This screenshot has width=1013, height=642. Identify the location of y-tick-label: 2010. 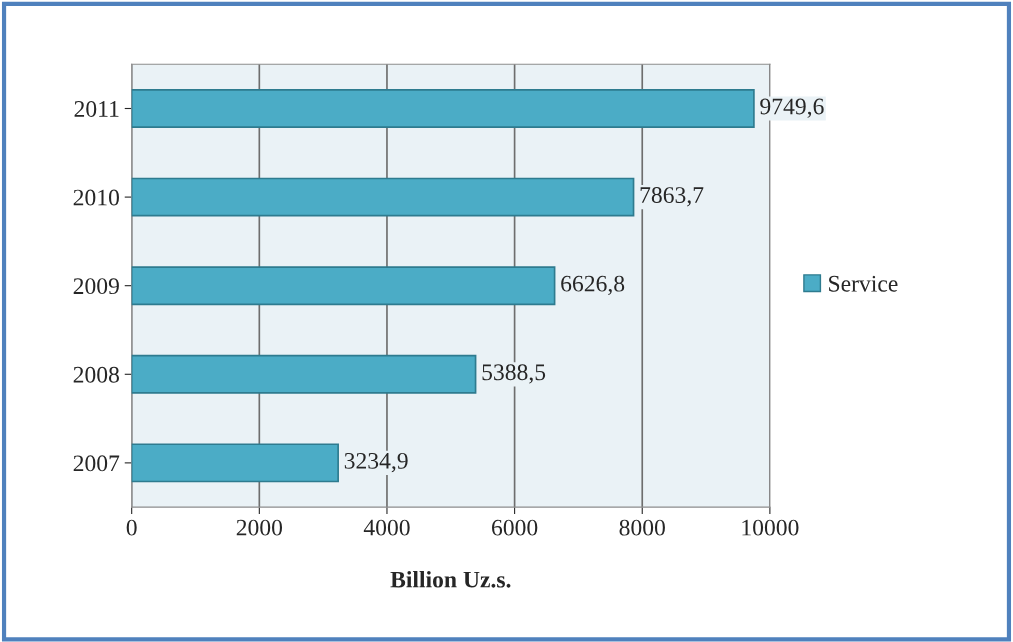
(96, 197).